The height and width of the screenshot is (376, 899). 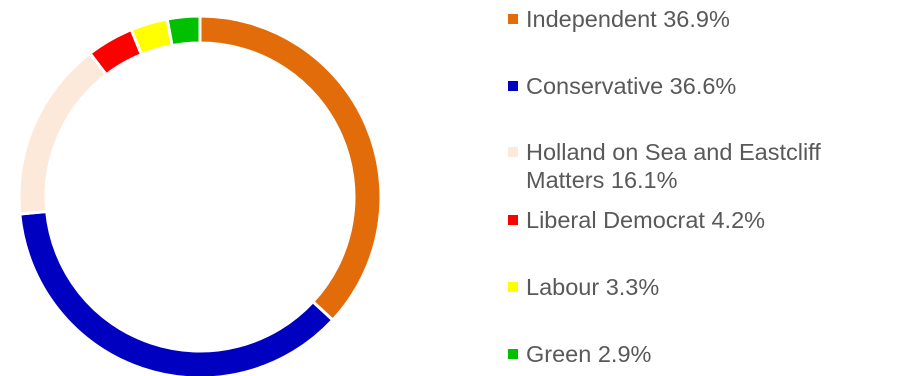 I want to click on legend-swatch-green, so click(x=513, y=354).